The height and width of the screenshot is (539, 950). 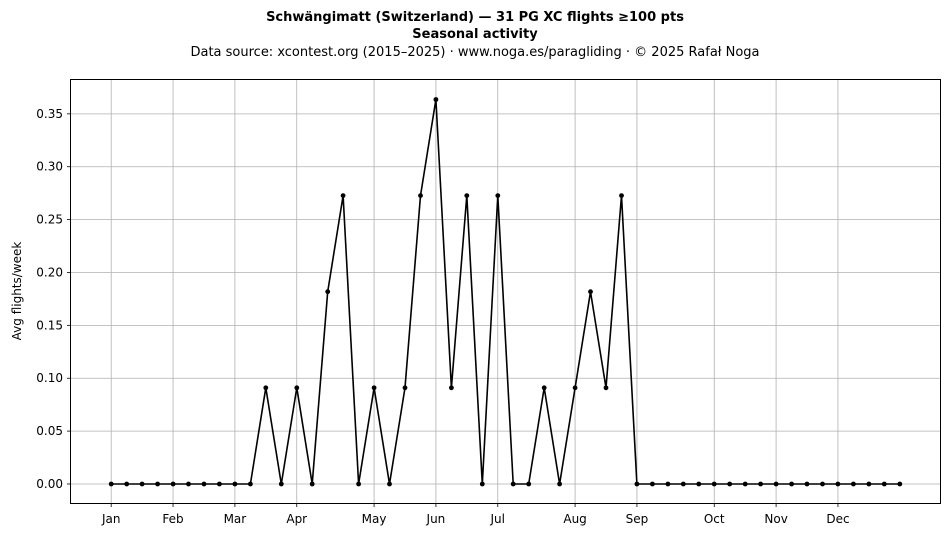 I want to click on x-tick-label: Apr, so click(x=296, y=519).